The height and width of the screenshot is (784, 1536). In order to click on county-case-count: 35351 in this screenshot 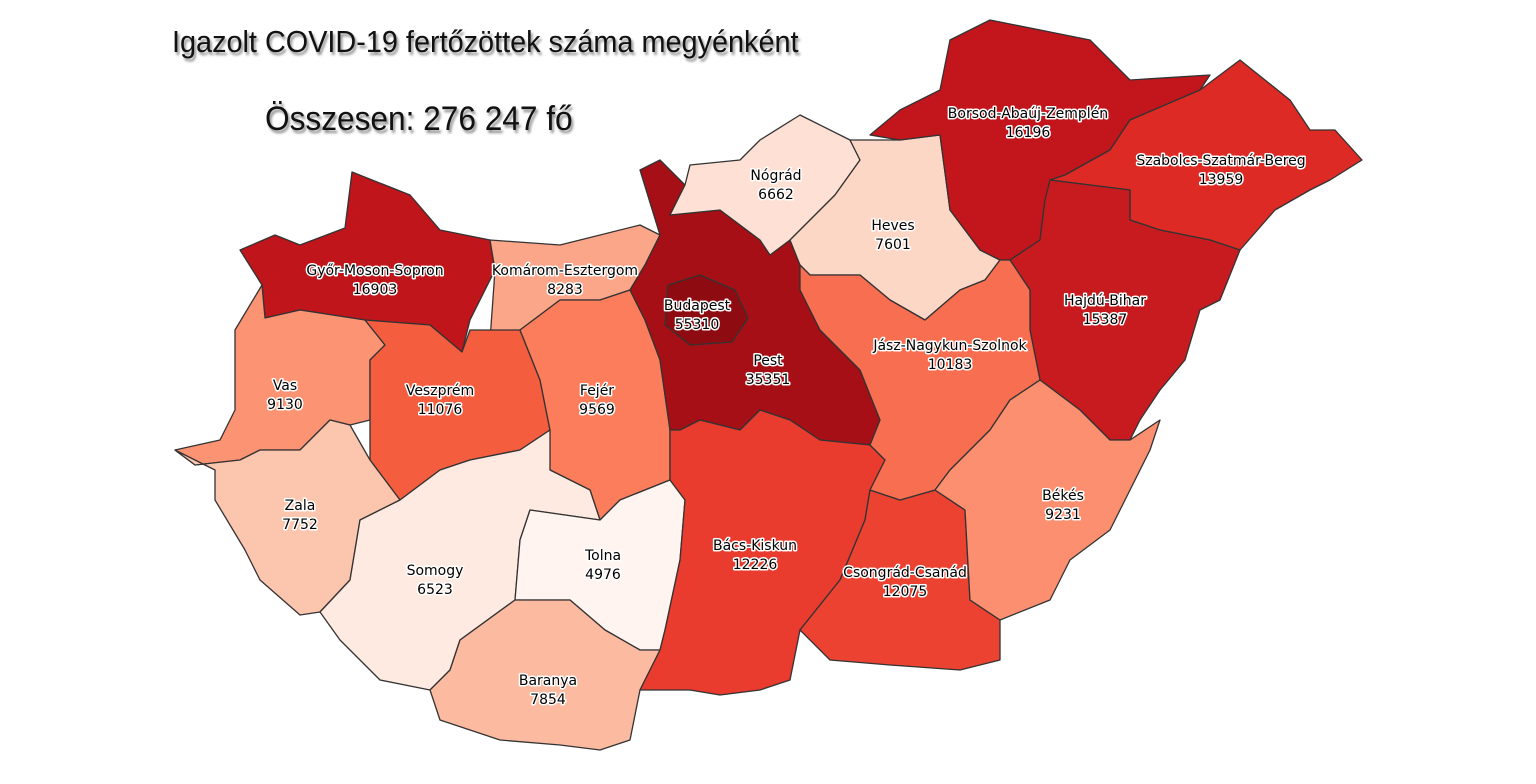, I will do `click(768, 380)`.